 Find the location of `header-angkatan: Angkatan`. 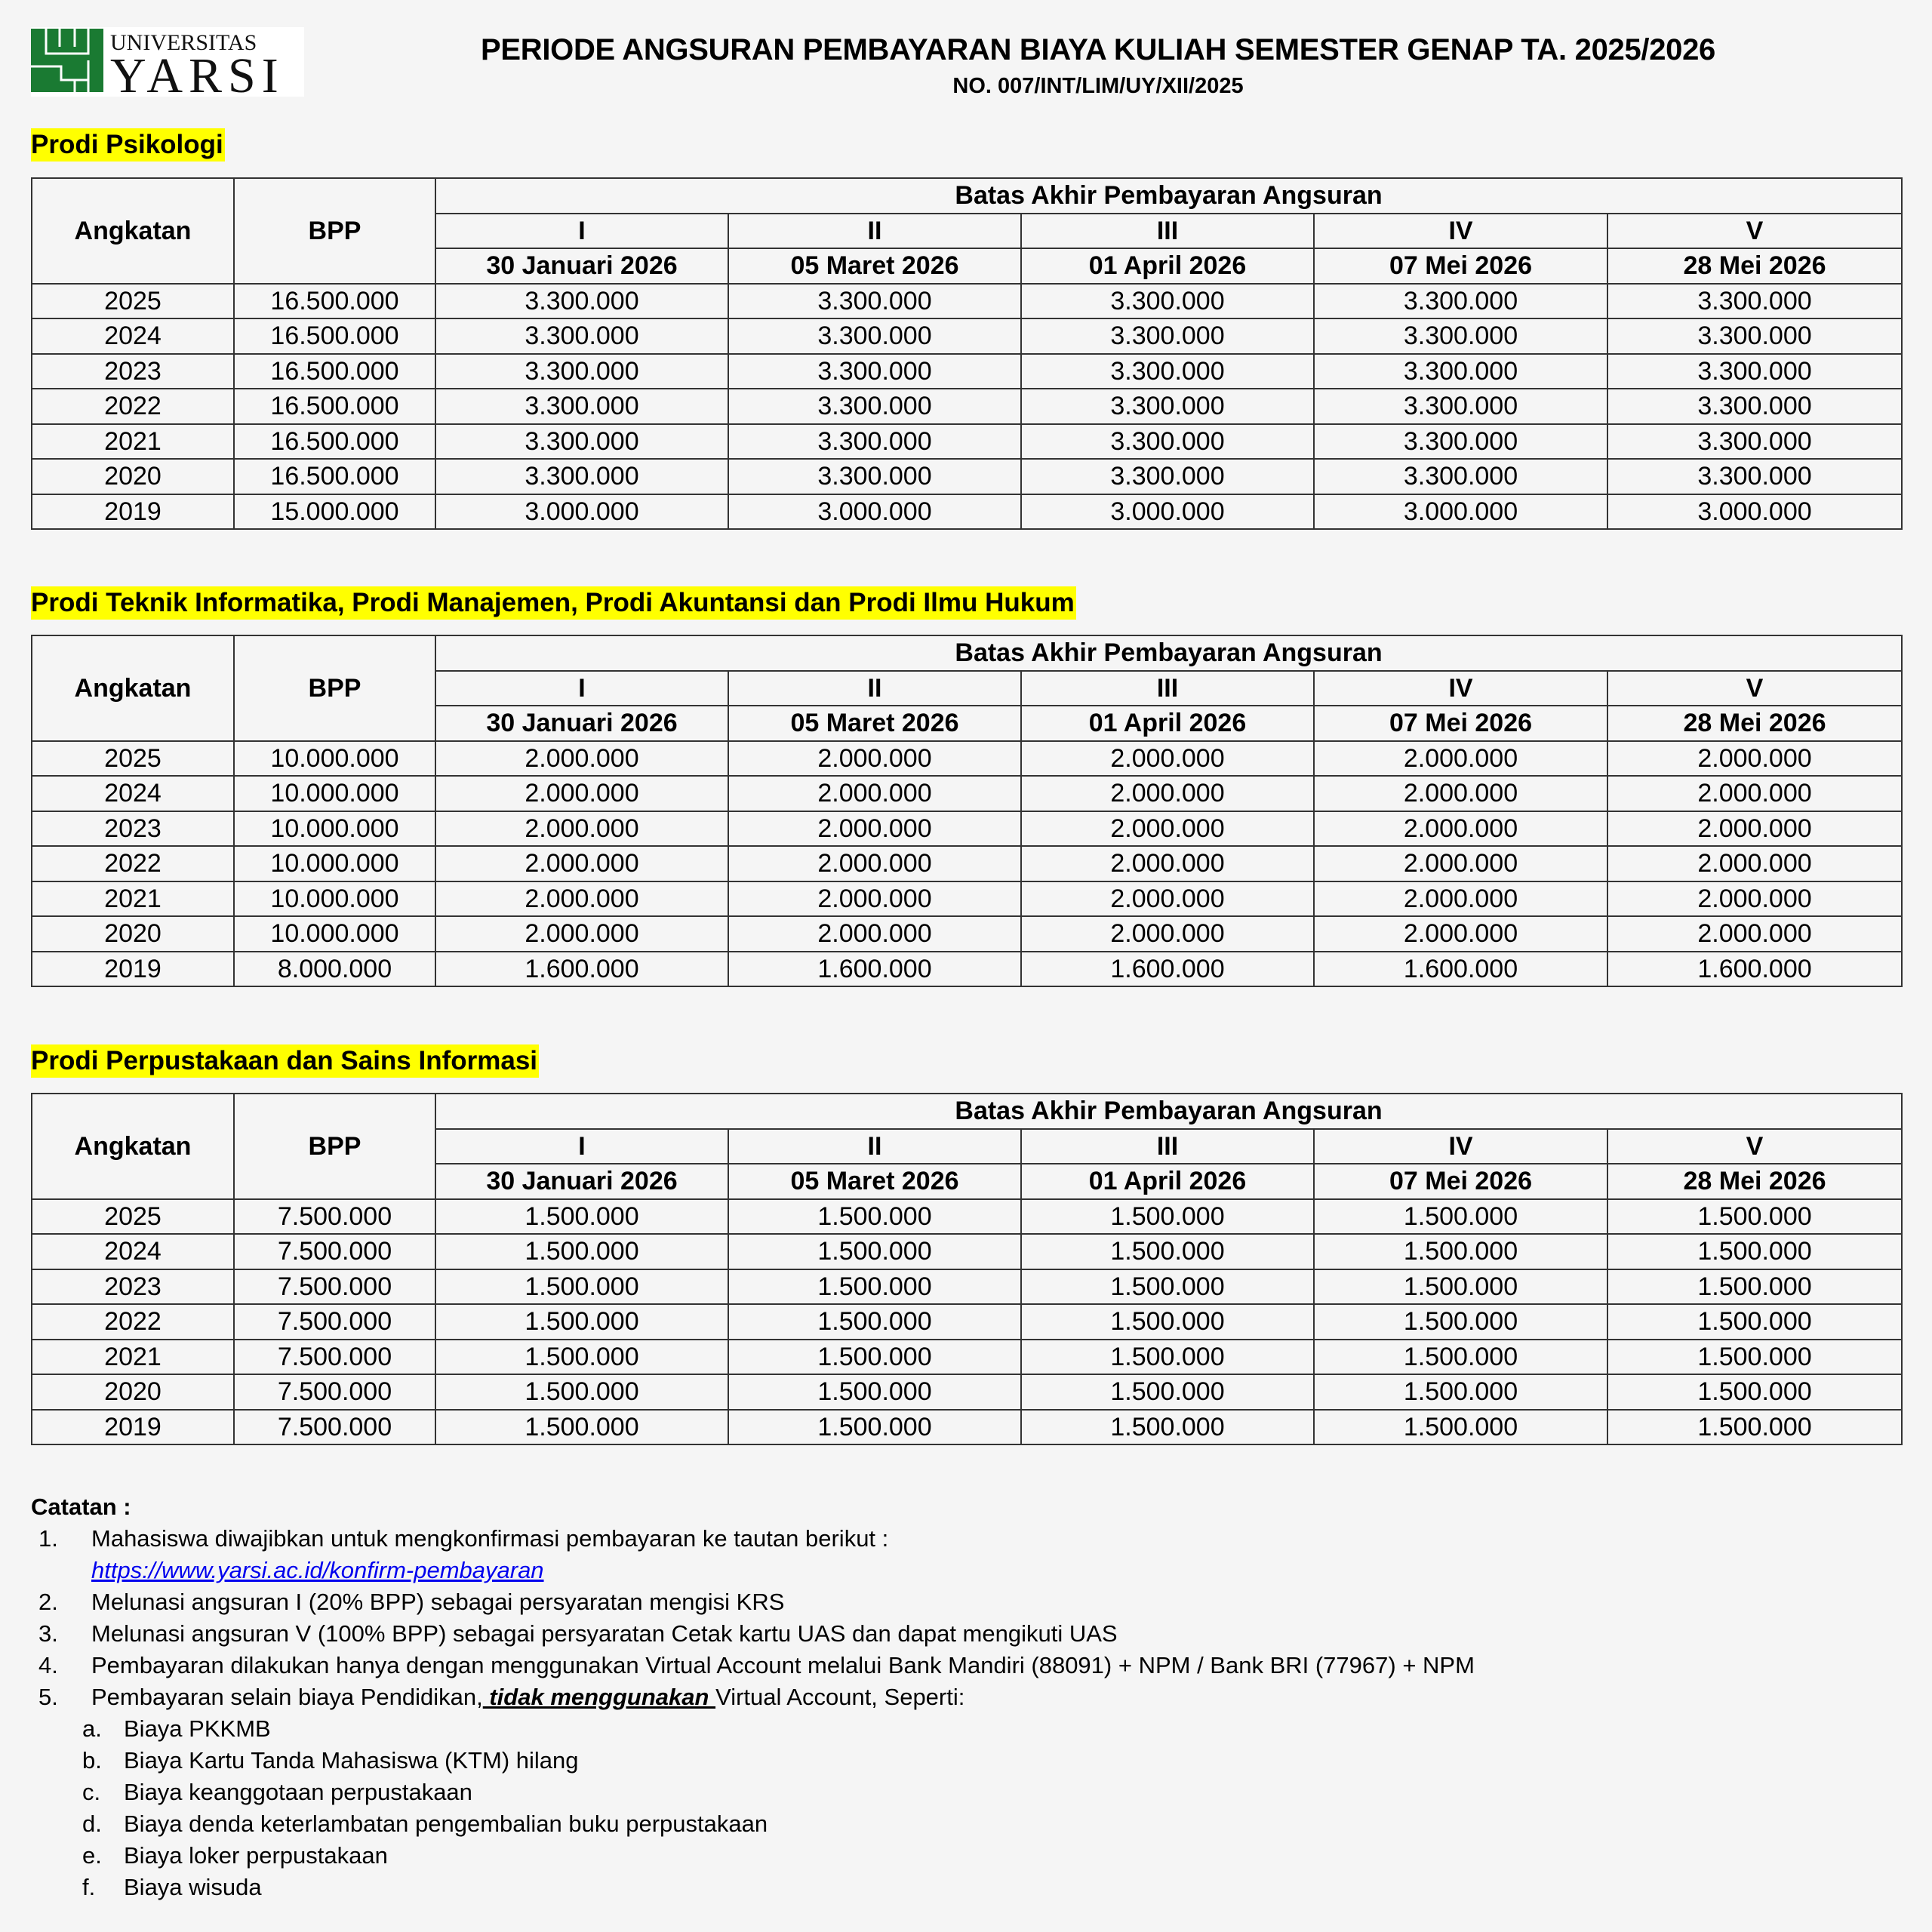

header-angkatan: Angkatan is located at coordinates (133, 688).